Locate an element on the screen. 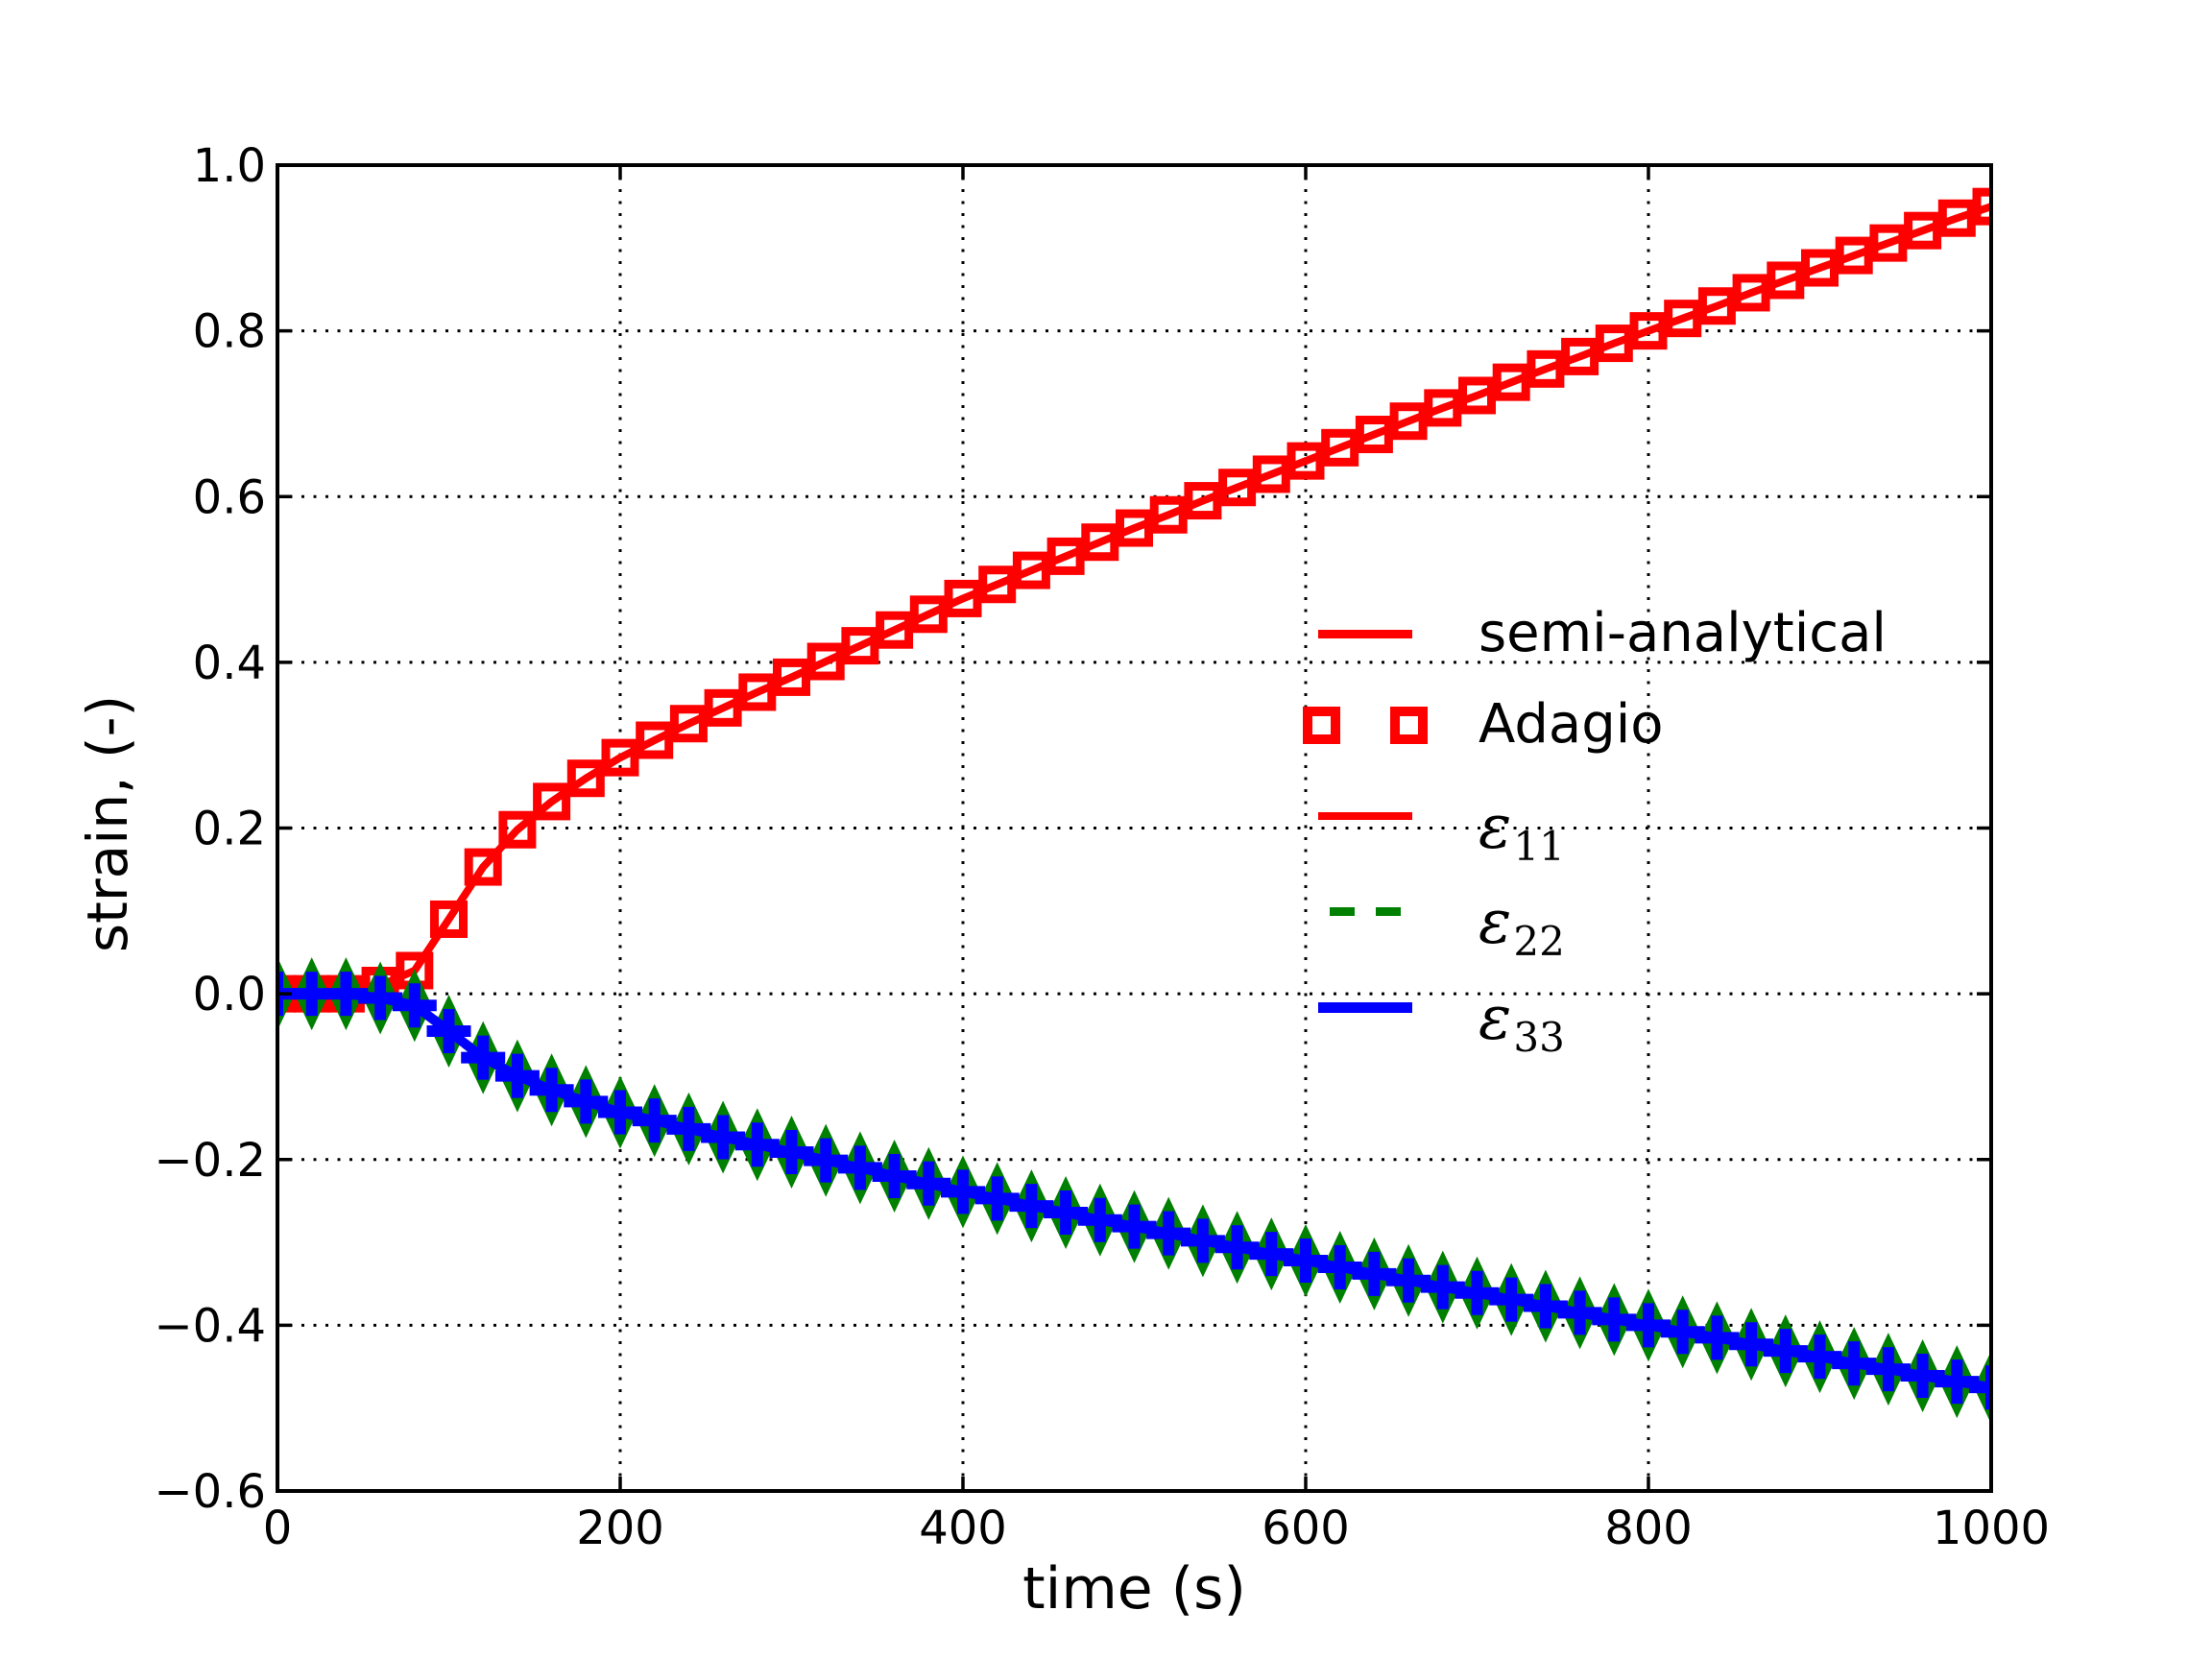  blue-line-sample-icon is located at coordinates (1365, 1007).